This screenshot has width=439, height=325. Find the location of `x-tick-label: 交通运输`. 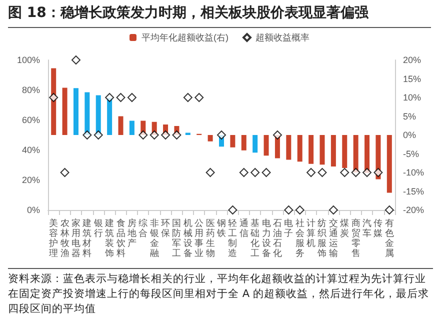

x-tick-label: 交通运输 is located at coordinates (333, 238).